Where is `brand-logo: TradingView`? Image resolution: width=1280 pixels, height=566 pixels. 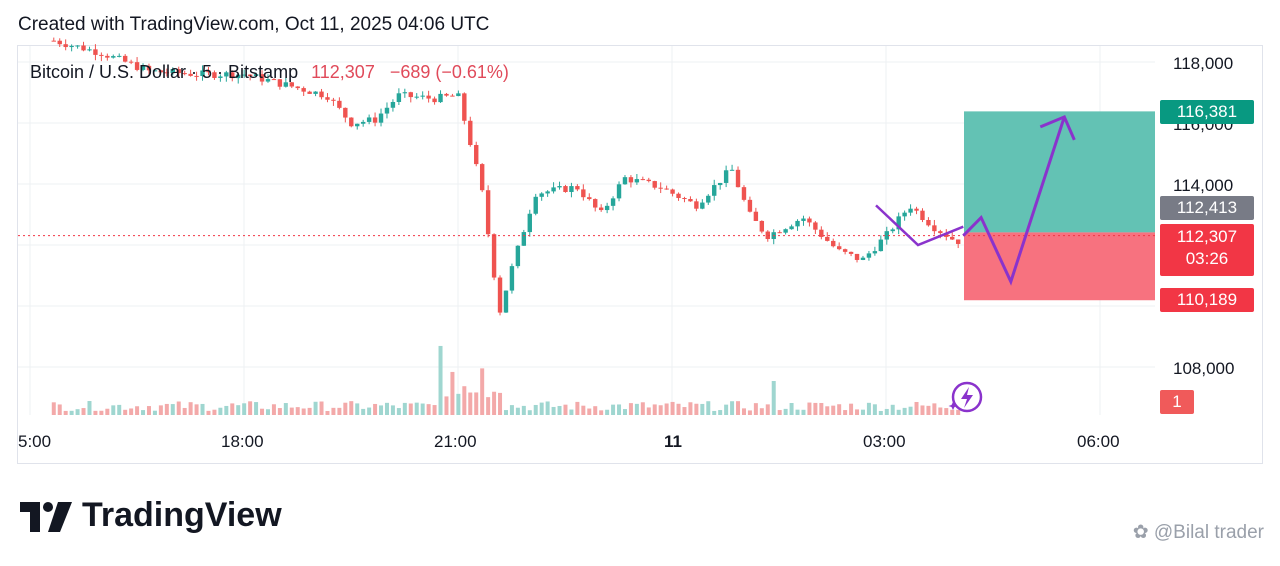 brand-logo: TradingView is located at coordinates (151, 515).